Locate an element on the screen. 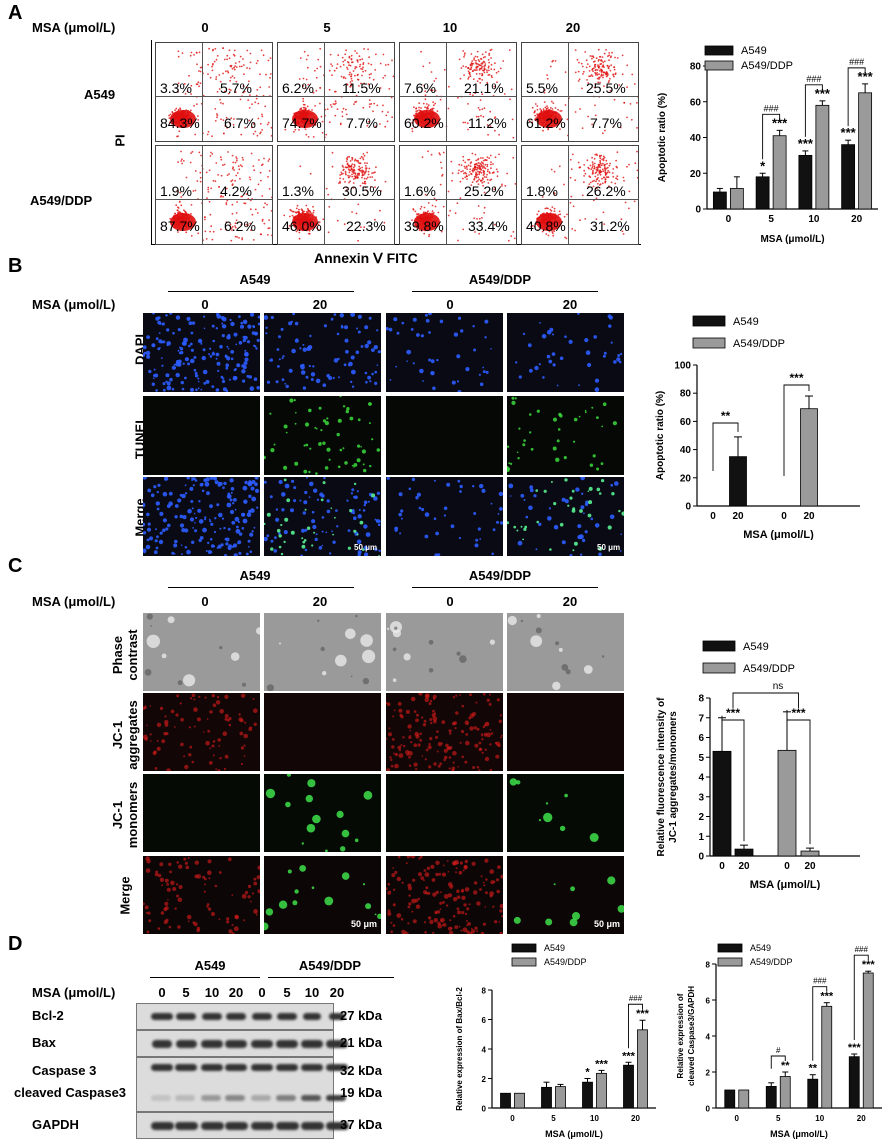  kda-label: 19 kDa is located at coordinates (361, 1092).